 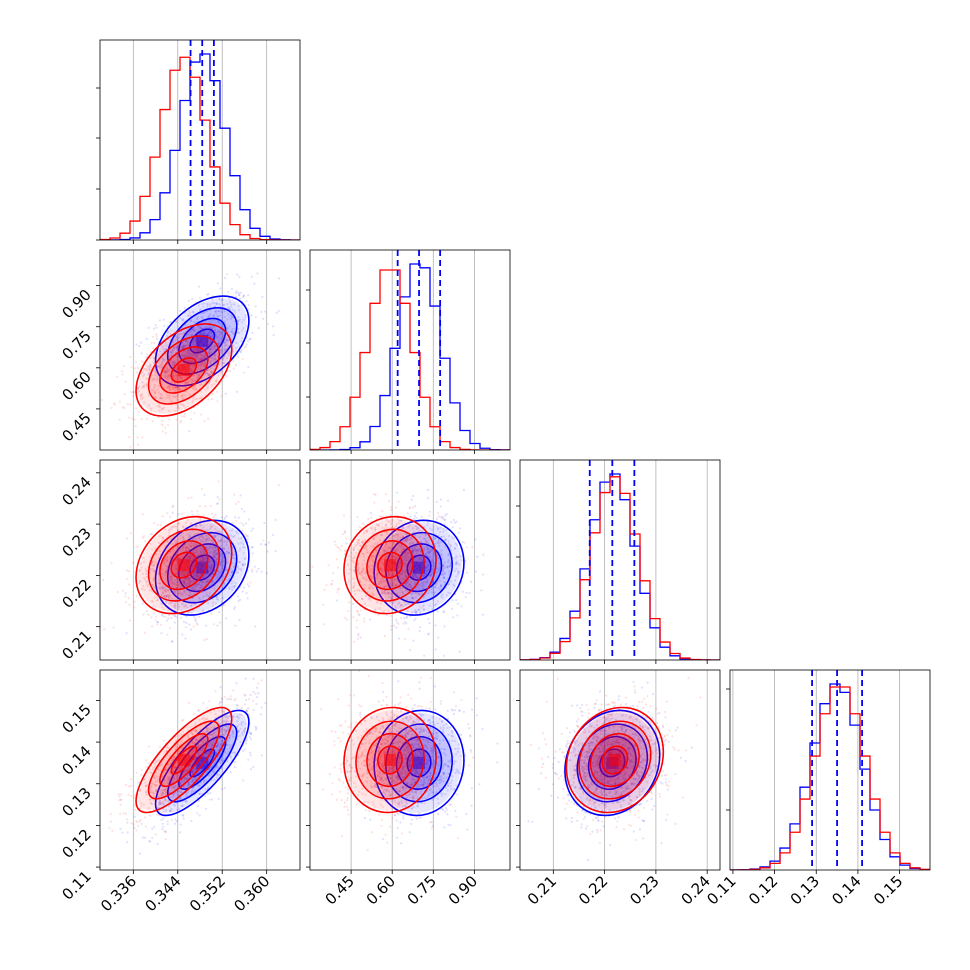 What do you see at coordinates (76, 491) in the screenshot?
I see `y-tick-label: 0.24` at bounding box center [76, 491].